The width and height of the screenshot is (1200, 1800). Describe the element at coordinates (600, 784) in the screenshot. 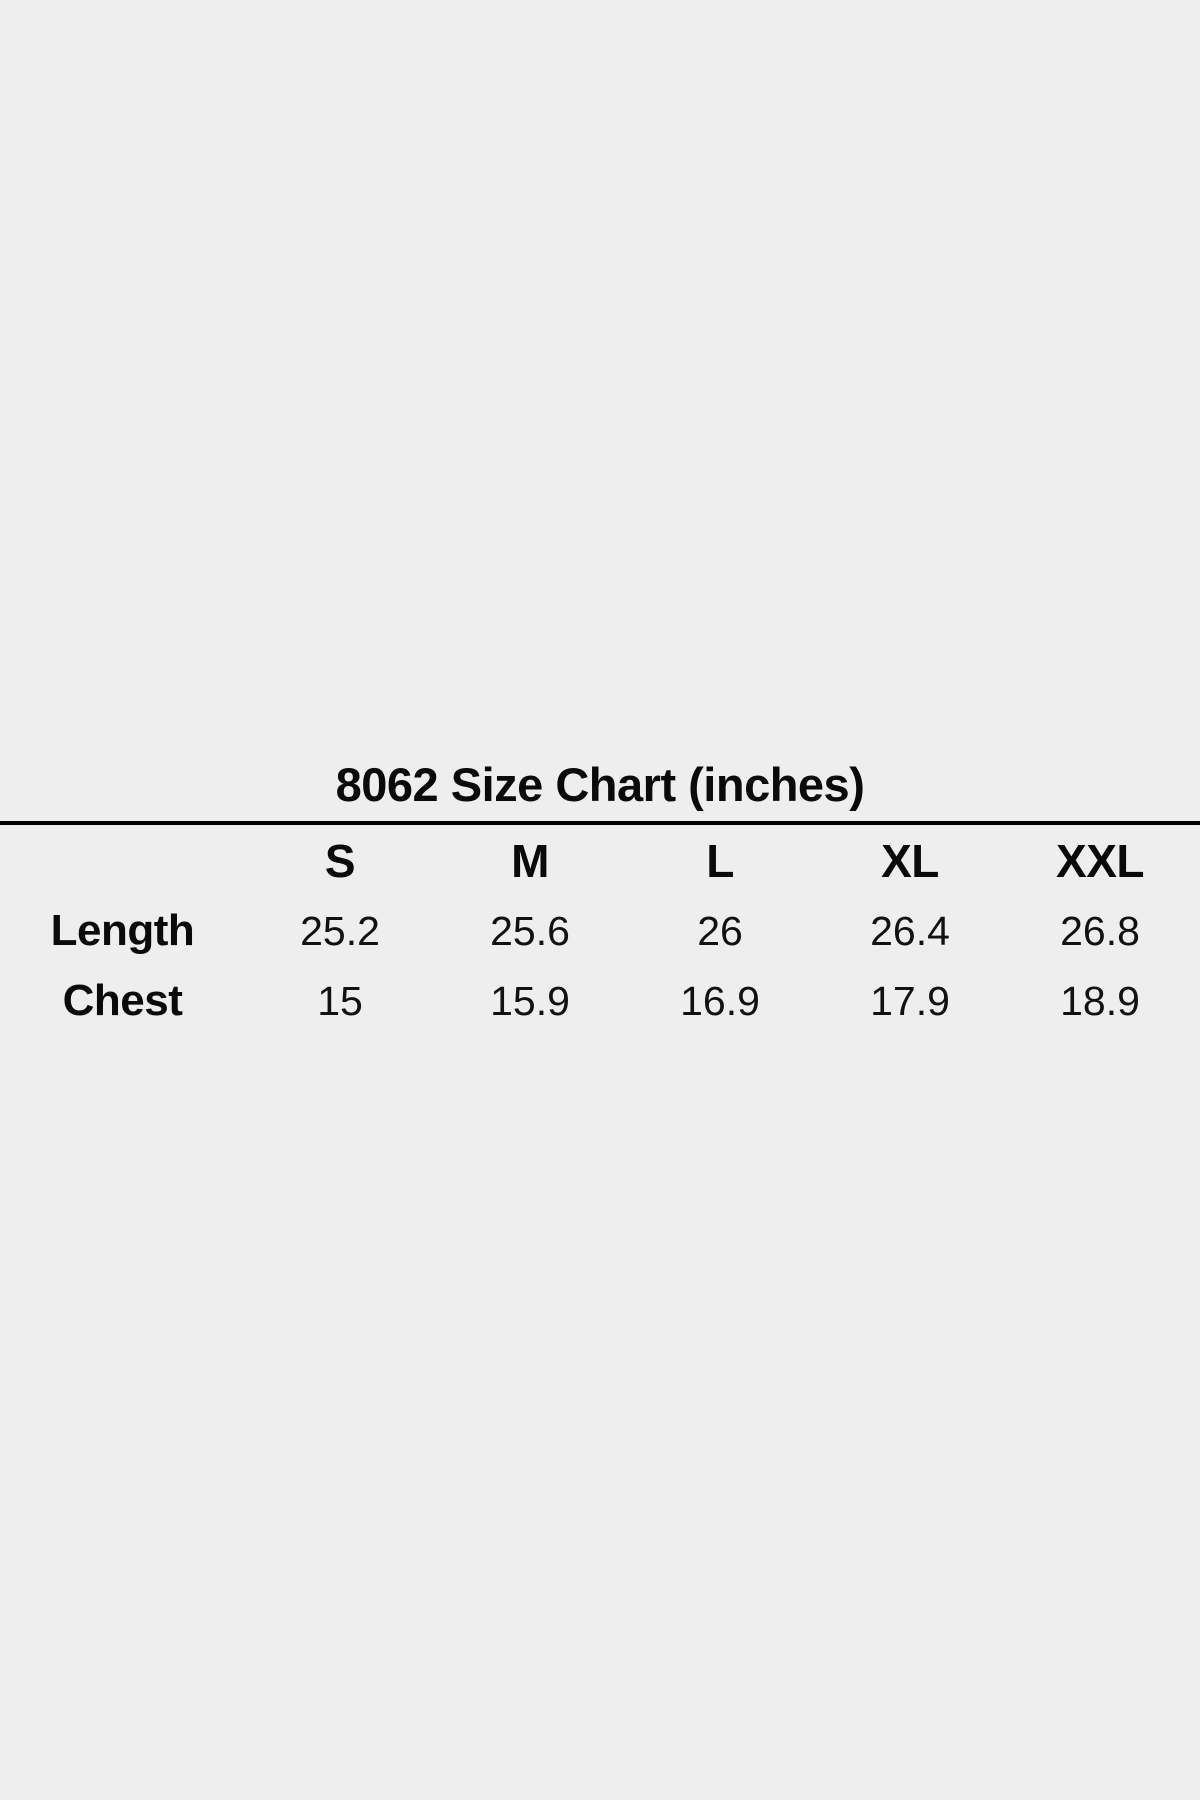

I see `size-chart-title: 8062 Size Chart (inches)` at that location.